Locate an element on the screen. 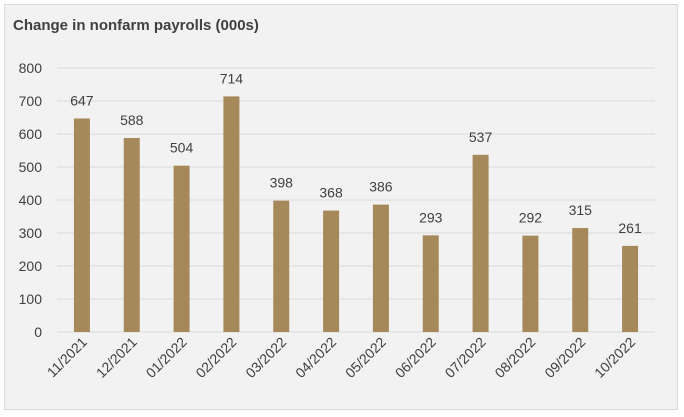  data-label: 315 is located at coordinates (581, 210).